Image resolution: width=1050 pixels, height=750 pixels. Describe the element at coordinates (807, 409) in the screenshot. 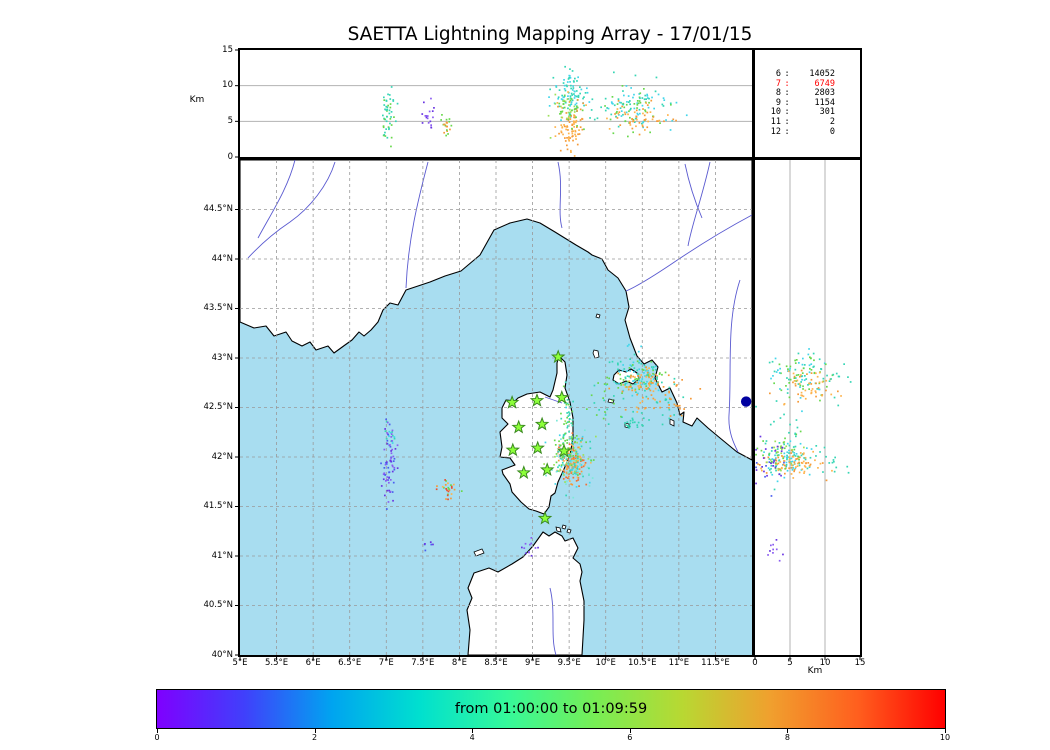

I see `altitude-vs-latitude-panel` at that location.